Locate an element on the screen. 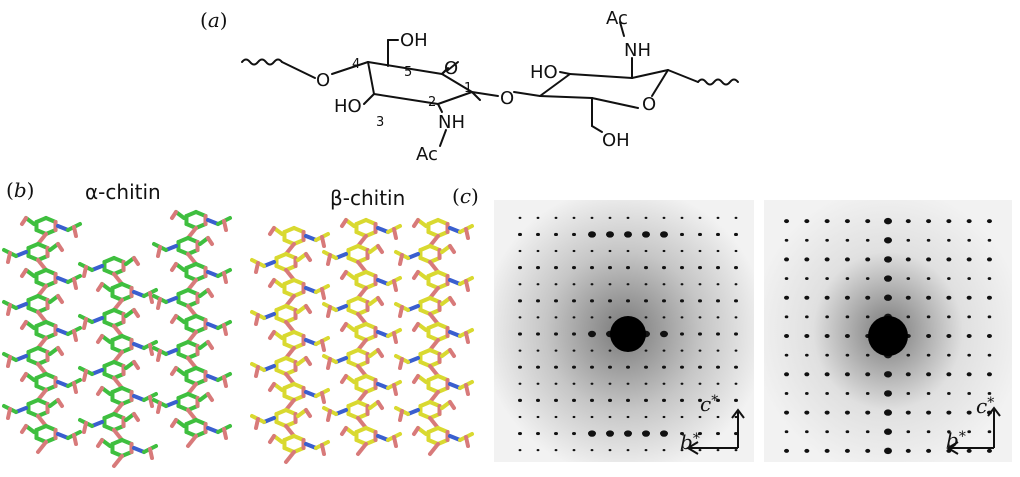  atom-ac-left: Ac is located at coordinates (427, 154).